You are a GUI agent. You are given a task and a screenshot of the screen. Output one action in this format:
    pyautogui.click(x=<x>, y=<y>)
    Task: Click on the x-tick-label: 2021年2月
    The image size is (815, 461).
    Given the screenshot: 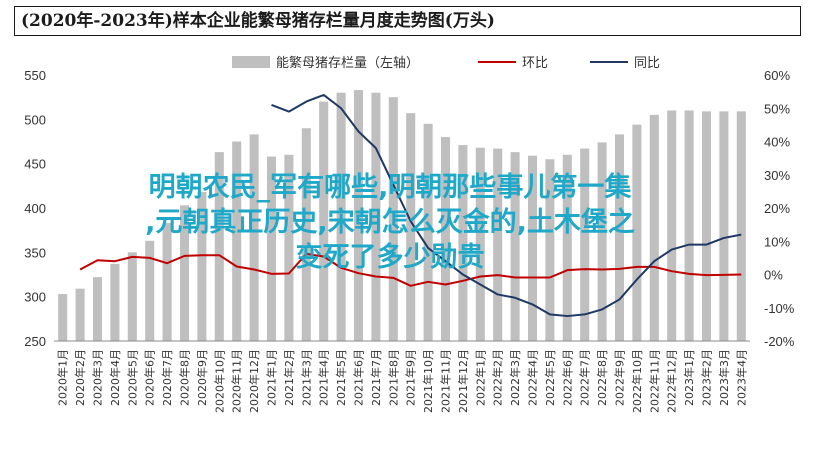 What is the action you would take?
    pyautogui.click(x=289, y=377)
    